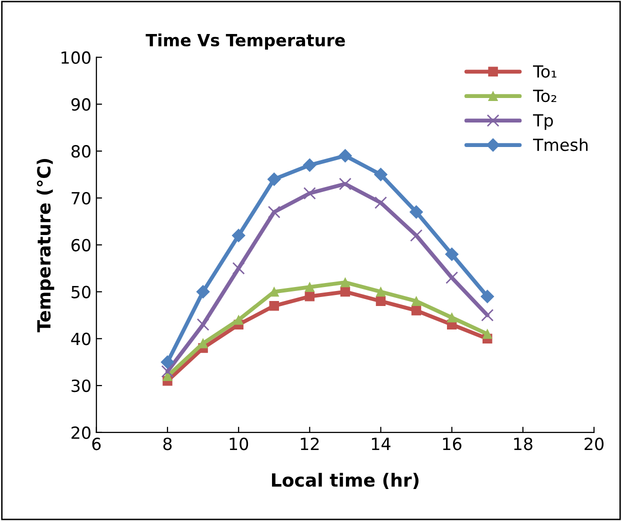 Image resolution: width=622 pixels, height=521 pixels. What do you see at coordinates (80, 151) in the screenshot?
I see `y-tick-label: 80` at bounding box center [80, 151].